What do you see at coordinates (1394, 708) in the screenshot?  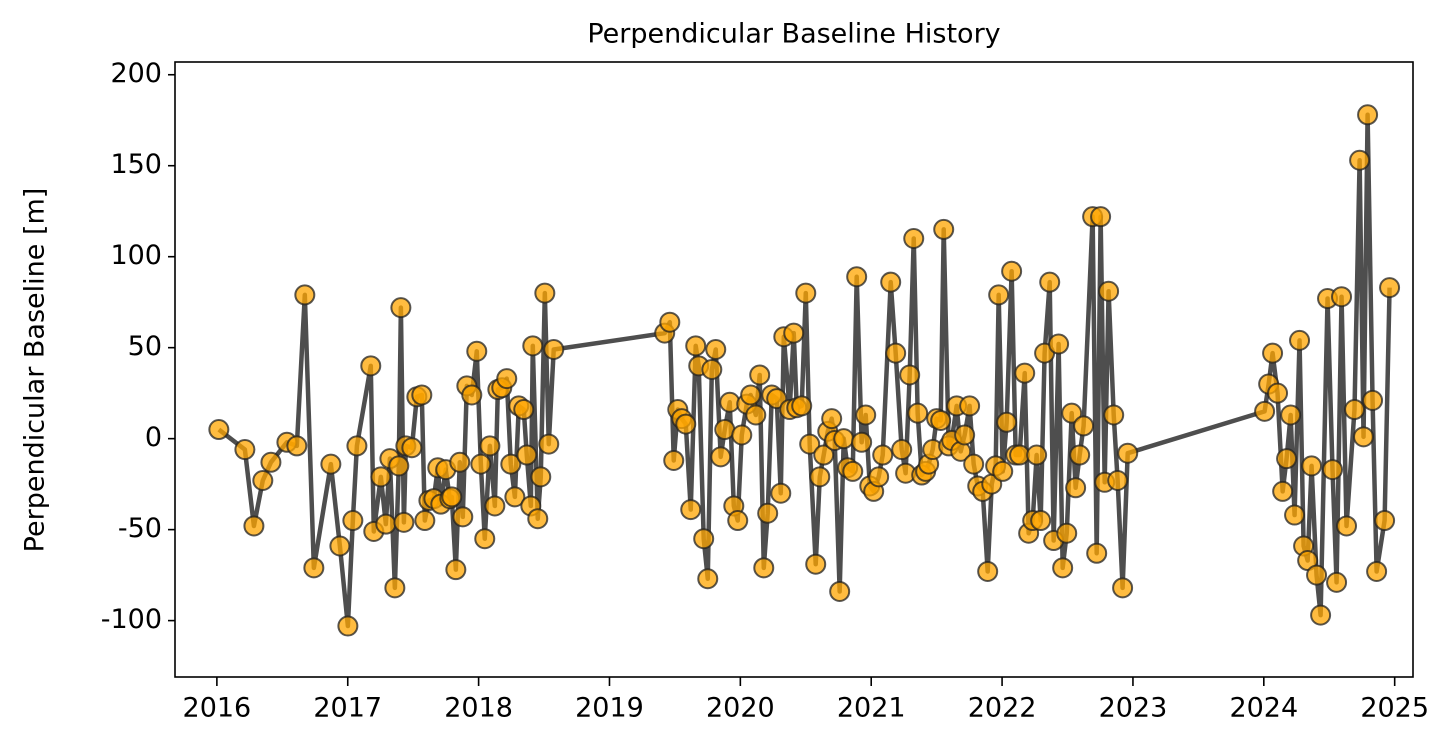 I see `x-tick-label: 2025` at bounding box center [1394, 708].